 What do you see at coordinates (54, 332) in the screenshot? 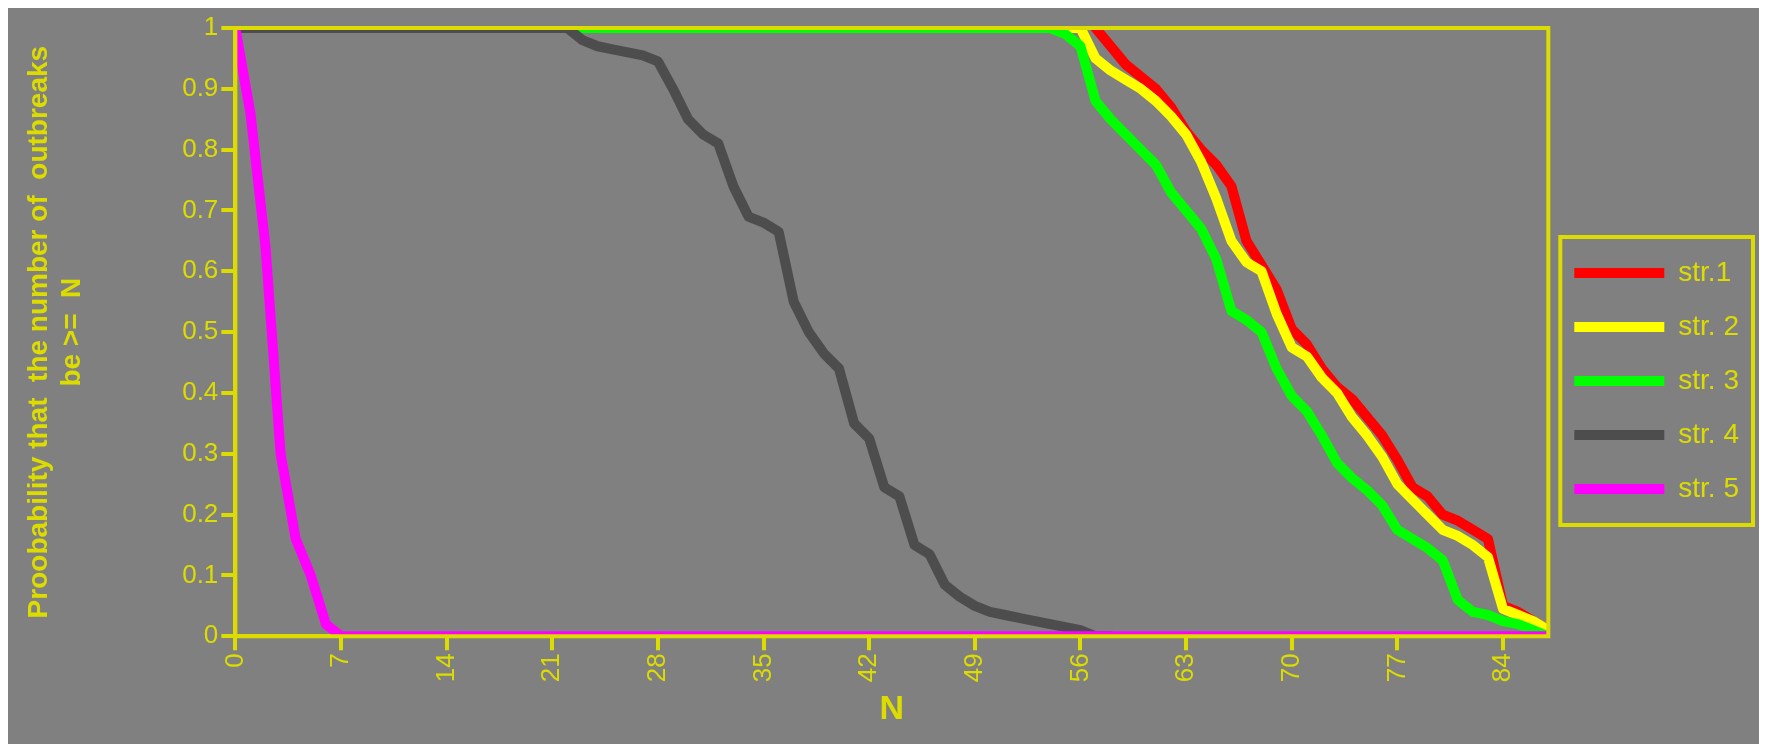
I see `y-axis-title: Proobability that the number of outbreaks be >= N` at bounding box center [54, 332].